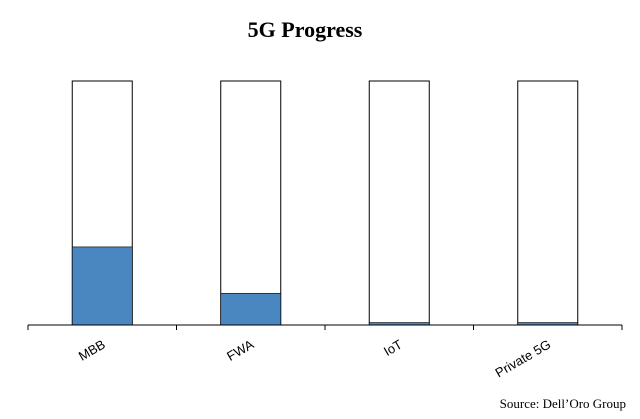 This screenshot has width=640, height=419. Describe the element at coordinates (92, 350) in the screenshot. I see `x-tick-label: MBB` at that location.